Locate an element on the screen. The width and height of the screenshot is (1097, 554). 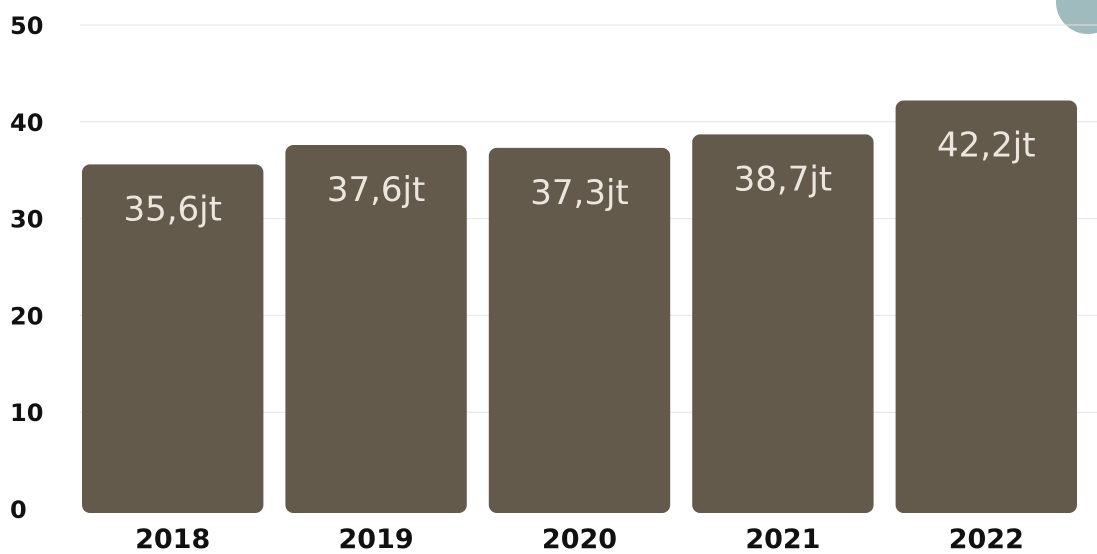
x-tick-label: 2021 is located at coordinates (782, 539).